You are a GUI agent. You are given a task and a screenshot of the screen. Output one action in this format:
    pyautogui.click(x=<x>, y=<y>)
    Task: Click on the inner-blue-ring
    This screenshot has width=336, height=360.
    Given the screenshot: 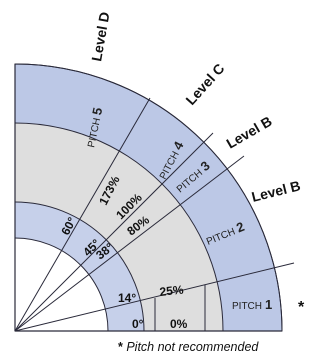 What is the action you would take?
    pyautogui.click(x=79, y=266)
    